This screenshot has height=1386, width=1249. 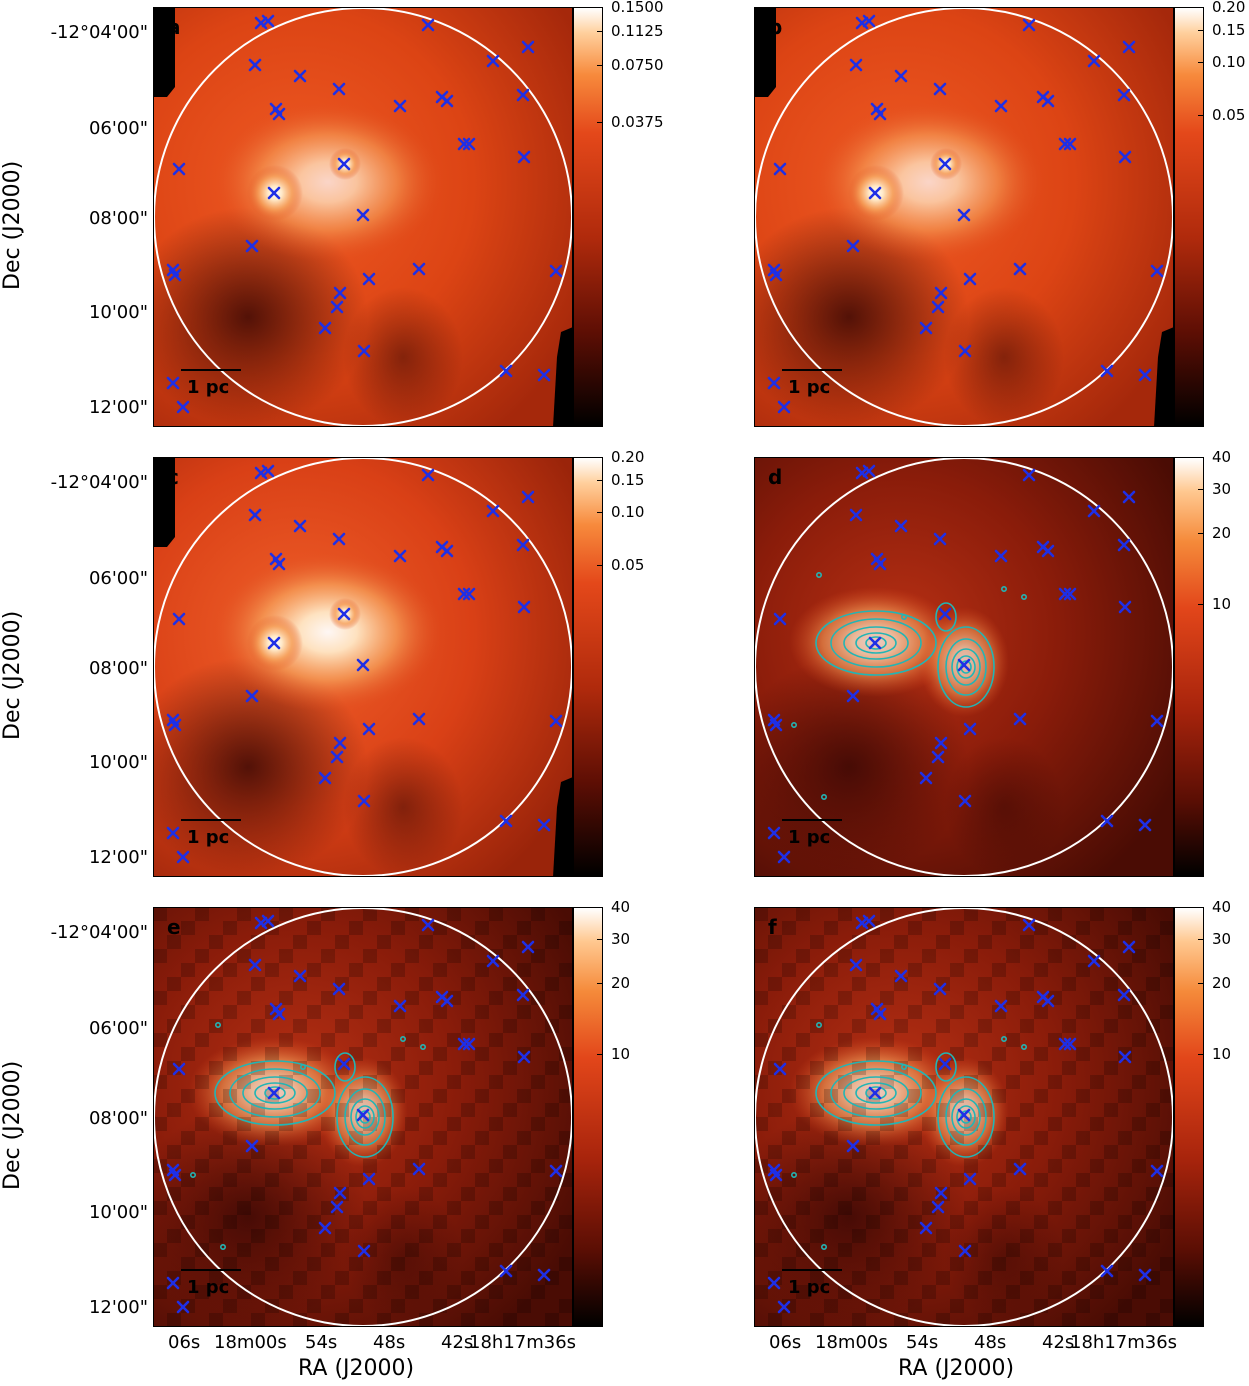 I want to click on colorbar-tick-label: 0.10, so click(x=628, y=512).